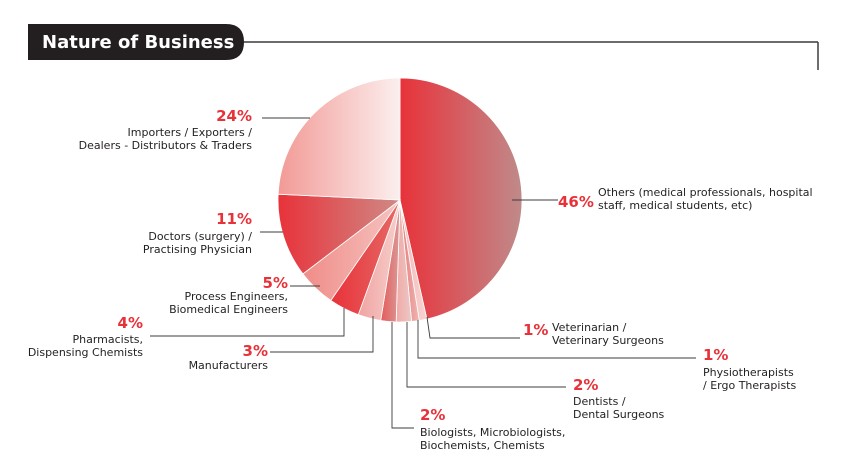 The width and height of the screenshot is (860, 462). Describe the element at coordinates (715, 355) in the screenshot. I see `slice-percent-physio: 1%` at that location.